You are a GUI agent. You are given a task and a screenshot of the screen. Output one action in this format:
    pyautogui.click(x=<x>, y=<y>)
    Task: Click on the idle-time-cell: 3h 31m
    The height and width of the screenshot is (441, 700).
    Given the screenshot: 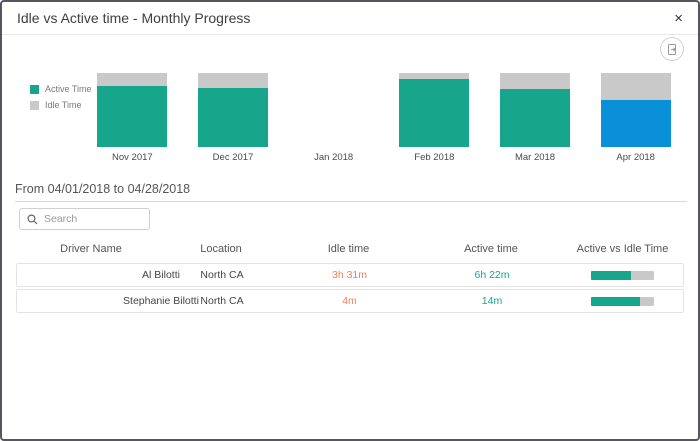 What is the action you would take?
    pyautogui.click(x=349, y=275)
    